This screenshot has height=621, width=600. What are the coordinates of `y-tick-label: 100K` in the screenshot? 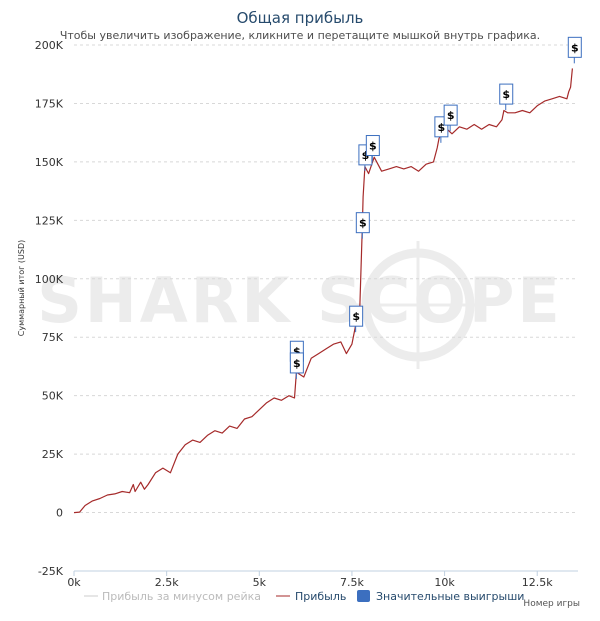 It's located at (49, 279).